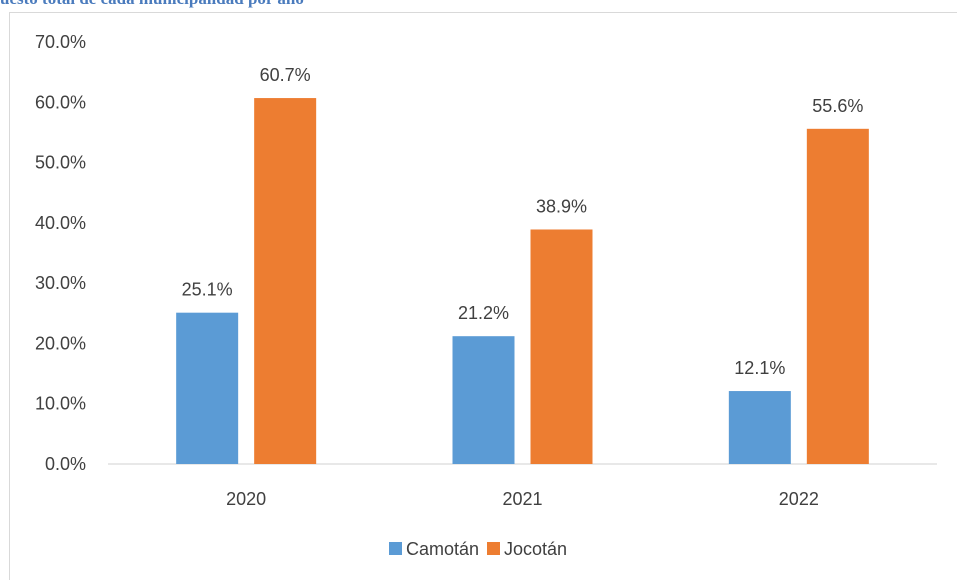 Image resolution: width=957 pixels, height=580 pixels. I want to click on y-tick-label: 10.0%, so click(60, 404).